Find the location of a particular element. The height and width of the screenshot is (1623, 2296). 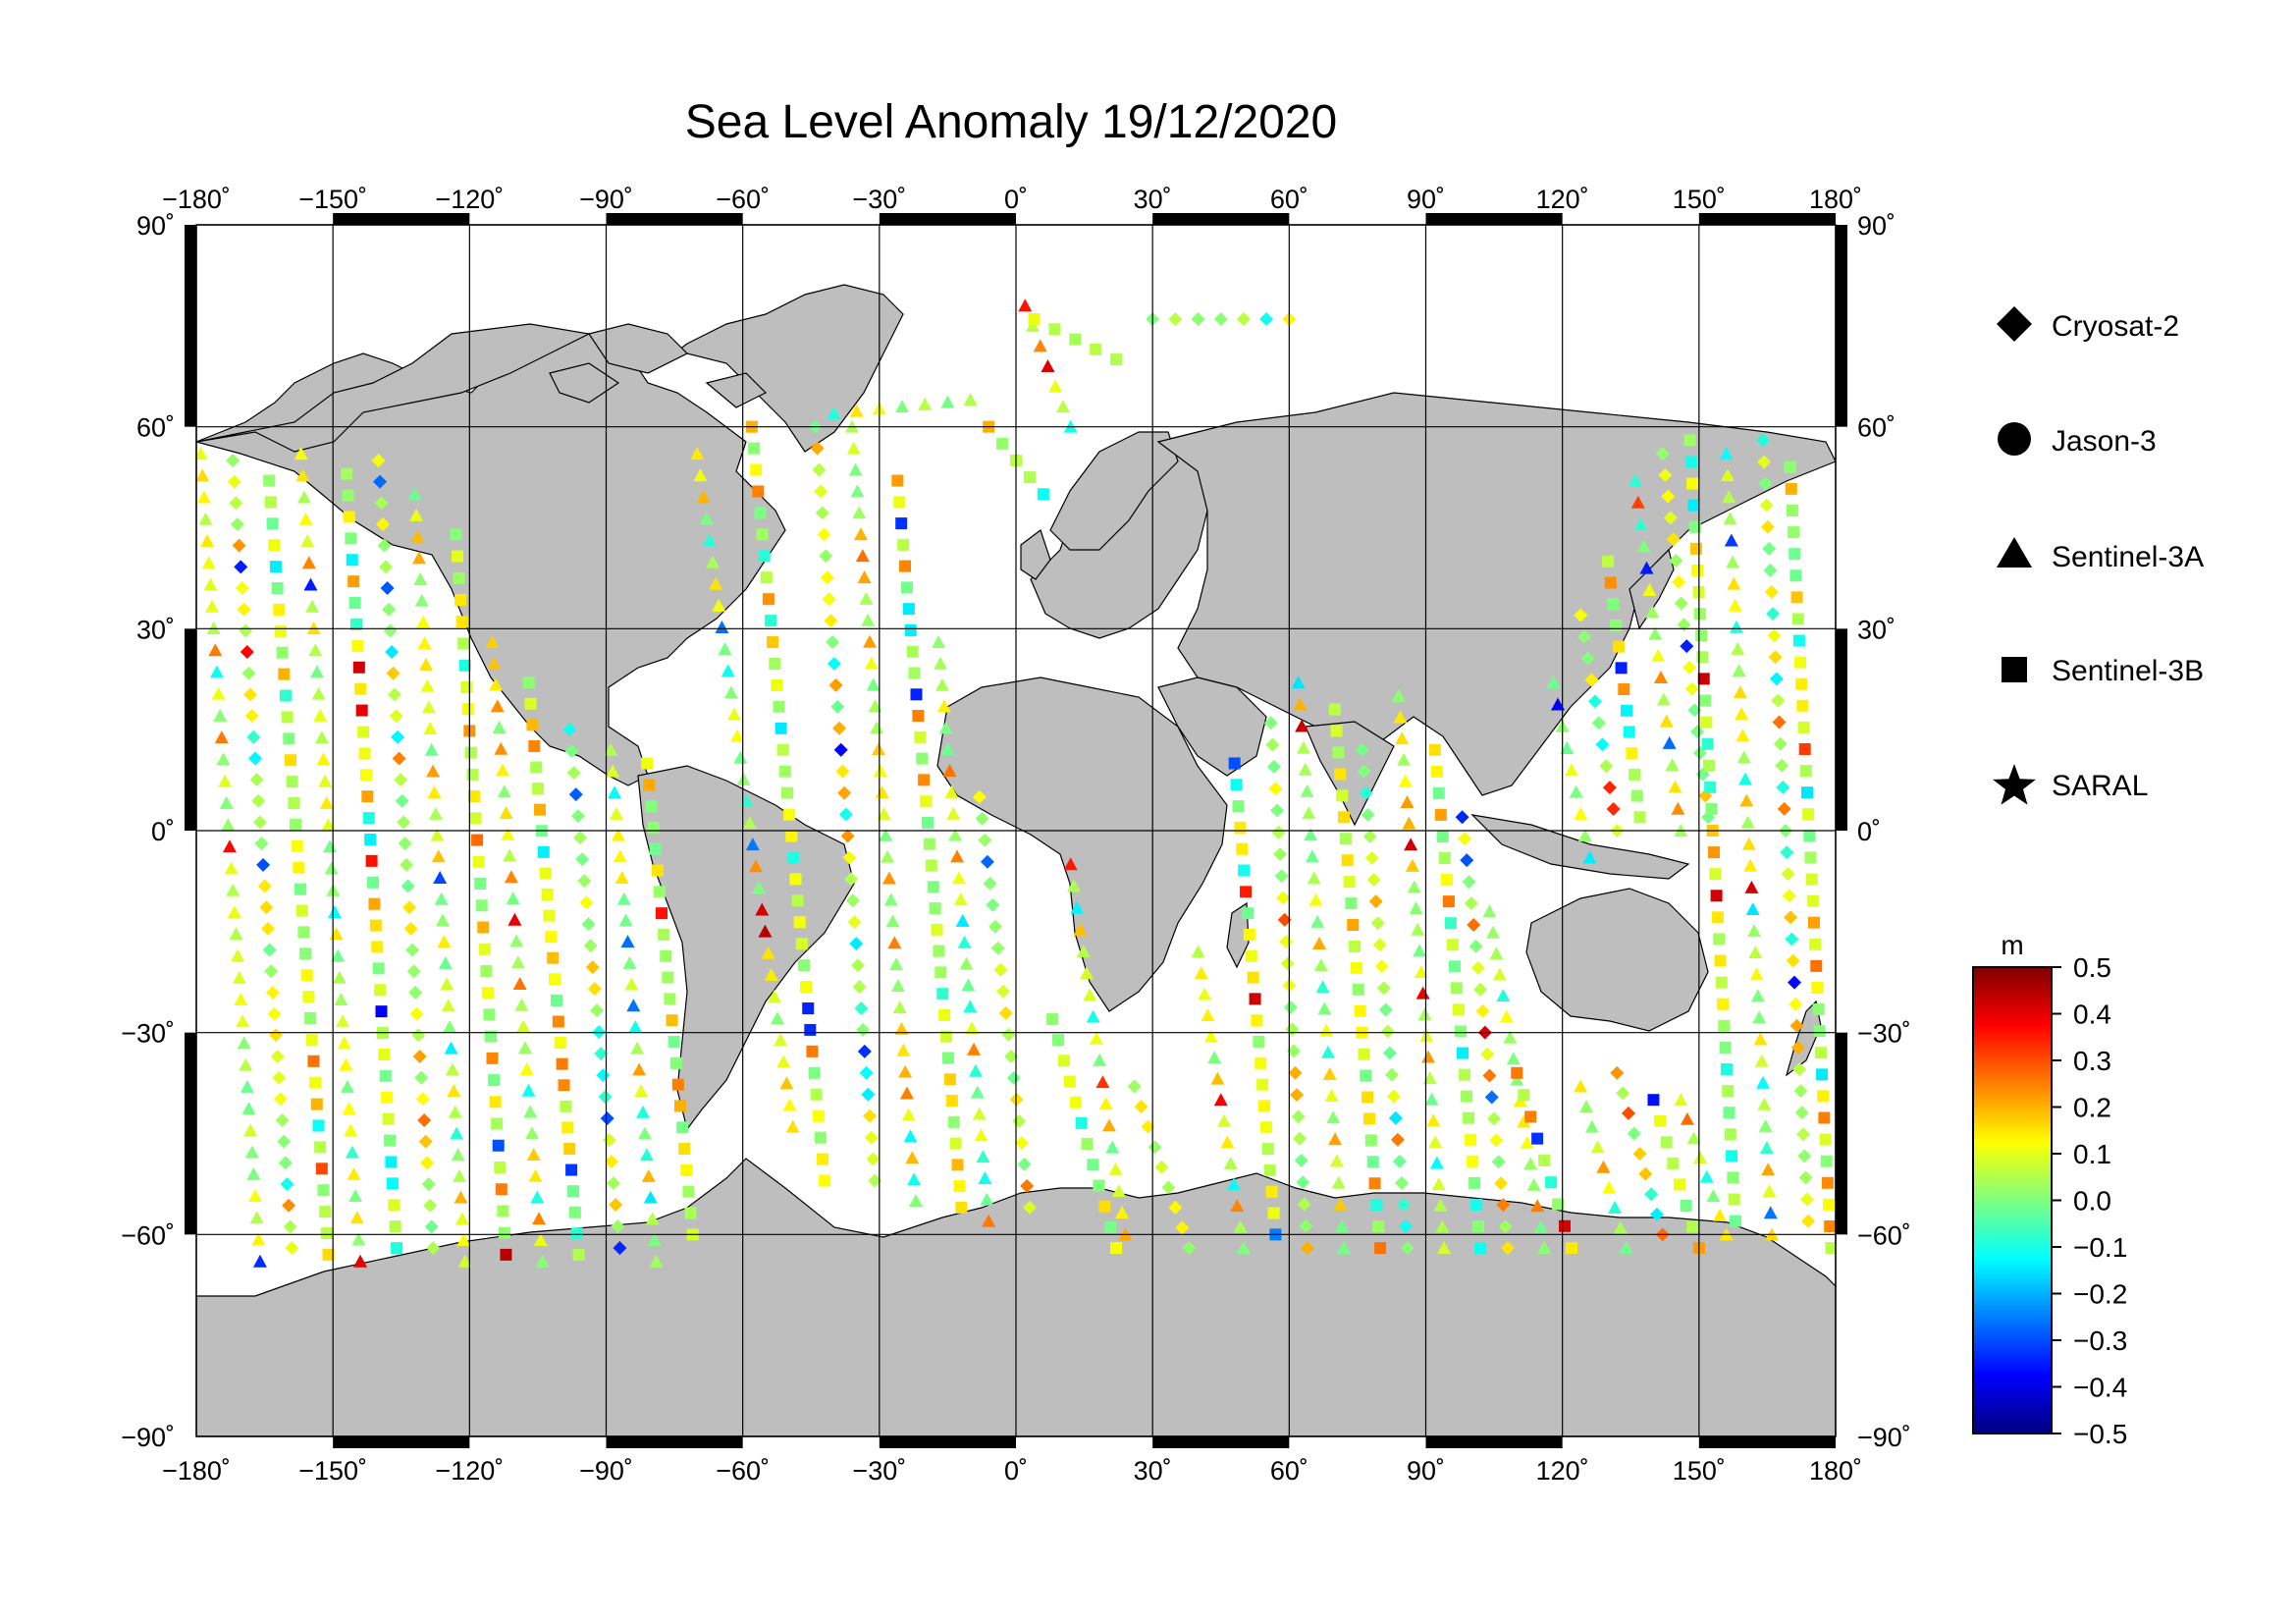

colorbar-unit: m is located at coordinates (2012, 945).